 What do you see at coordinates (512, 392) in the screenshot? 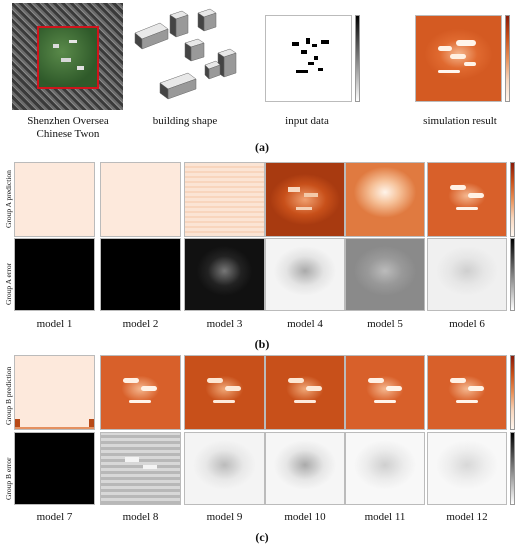
I see `group-b-prediction-colorbar` at bounding box center [512, 392].